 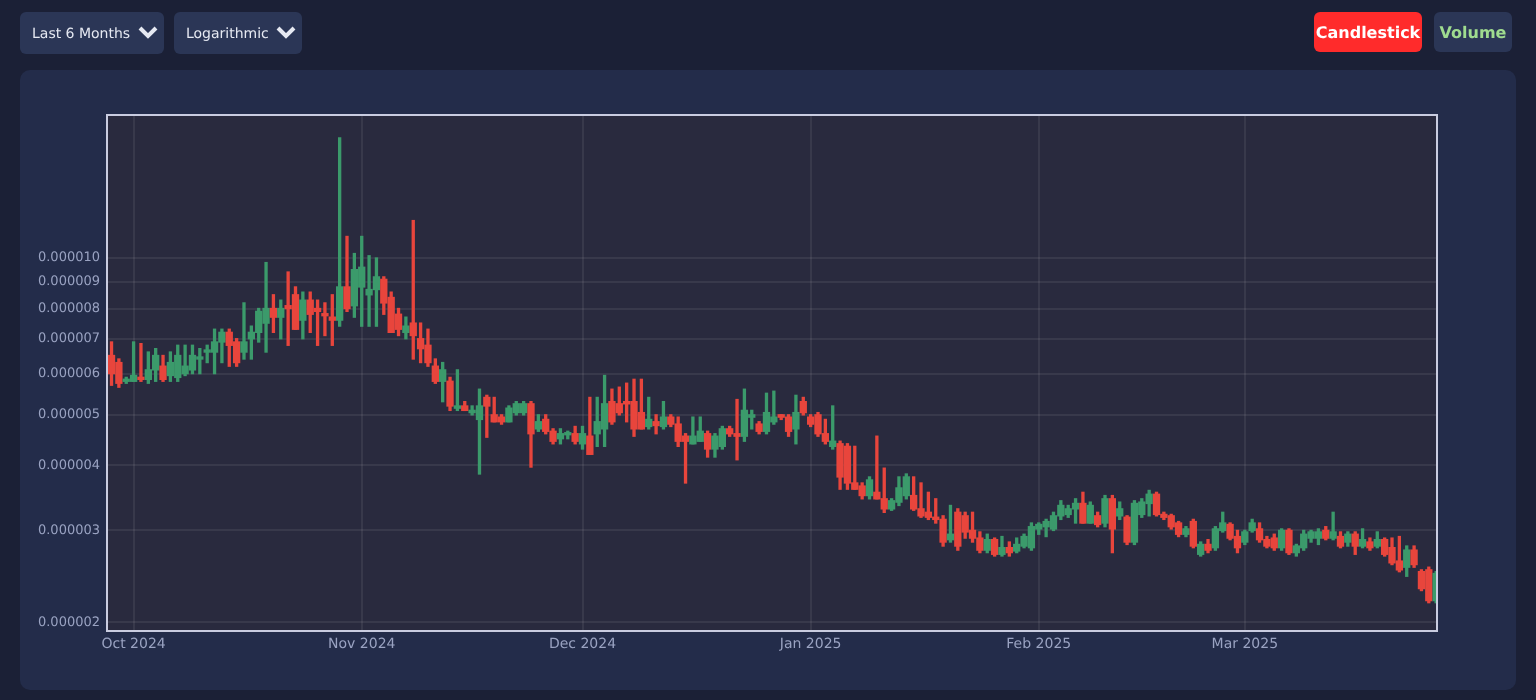 What do you see at coordinates (1368, 32) in the screenshot?
I see `text: Candlestick` at bounding box center [1368, 32].